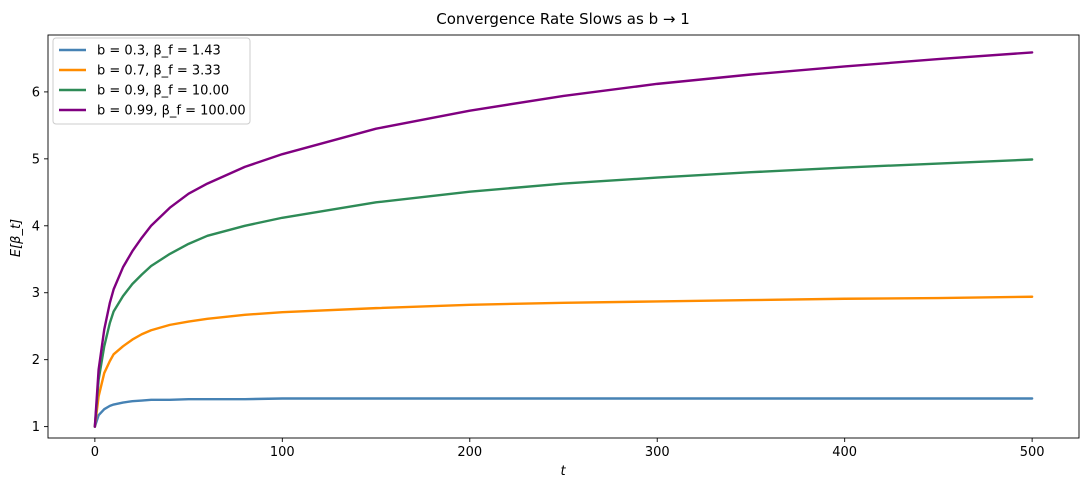  I want to click on y-tick-label: 6, so click(36, 92).